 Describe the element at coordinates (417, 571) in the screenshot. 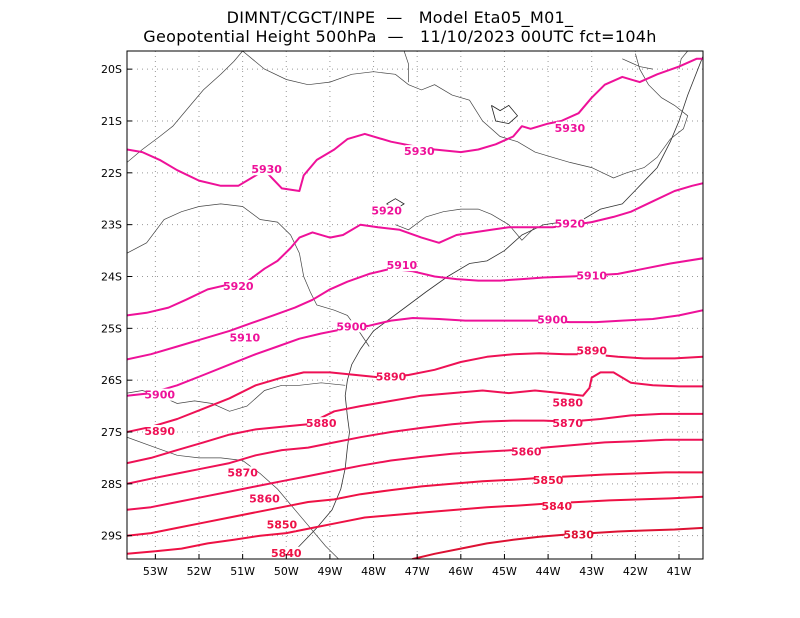

I see `lon-tick-label: 47W` at that location.